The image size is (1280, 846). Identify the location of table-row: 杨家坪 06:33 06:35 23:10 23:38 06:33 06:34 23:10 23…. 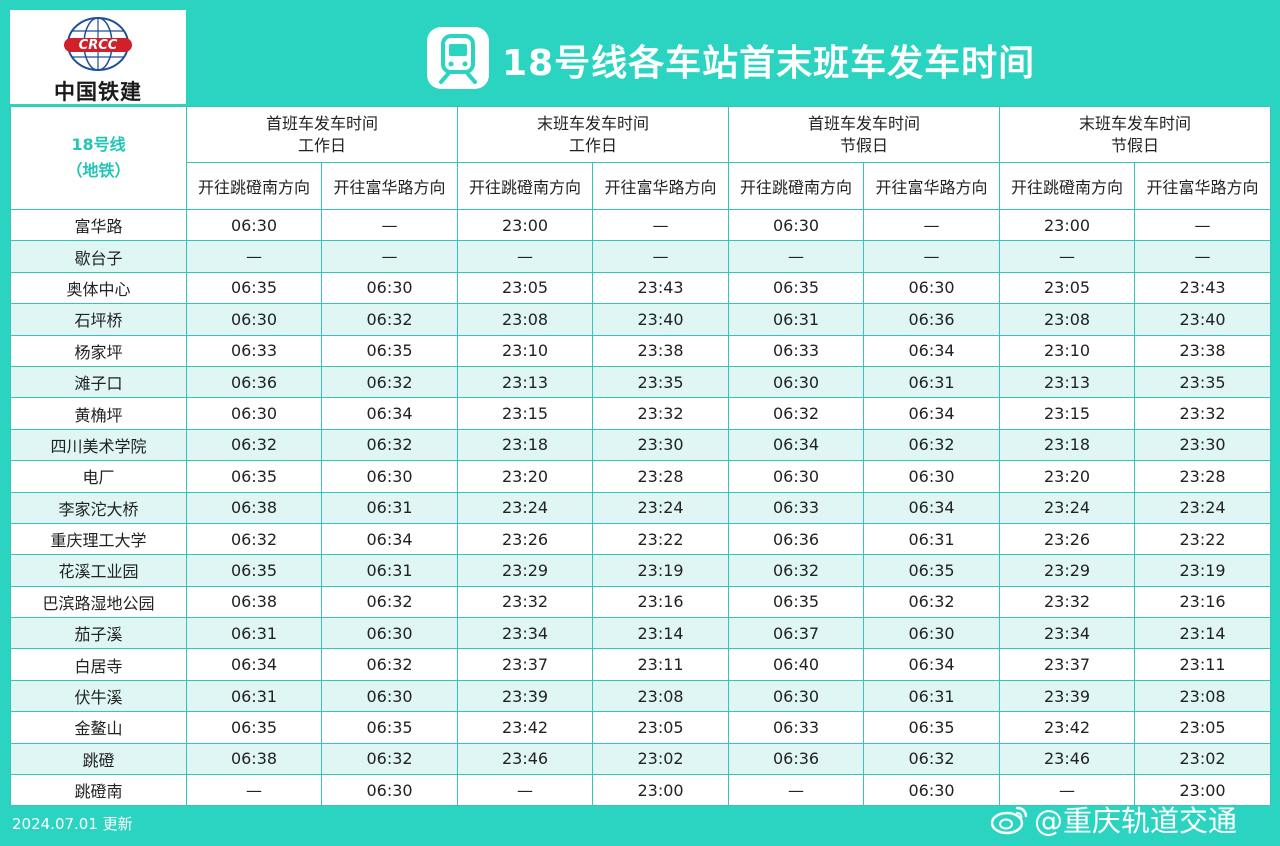
(641, 350).